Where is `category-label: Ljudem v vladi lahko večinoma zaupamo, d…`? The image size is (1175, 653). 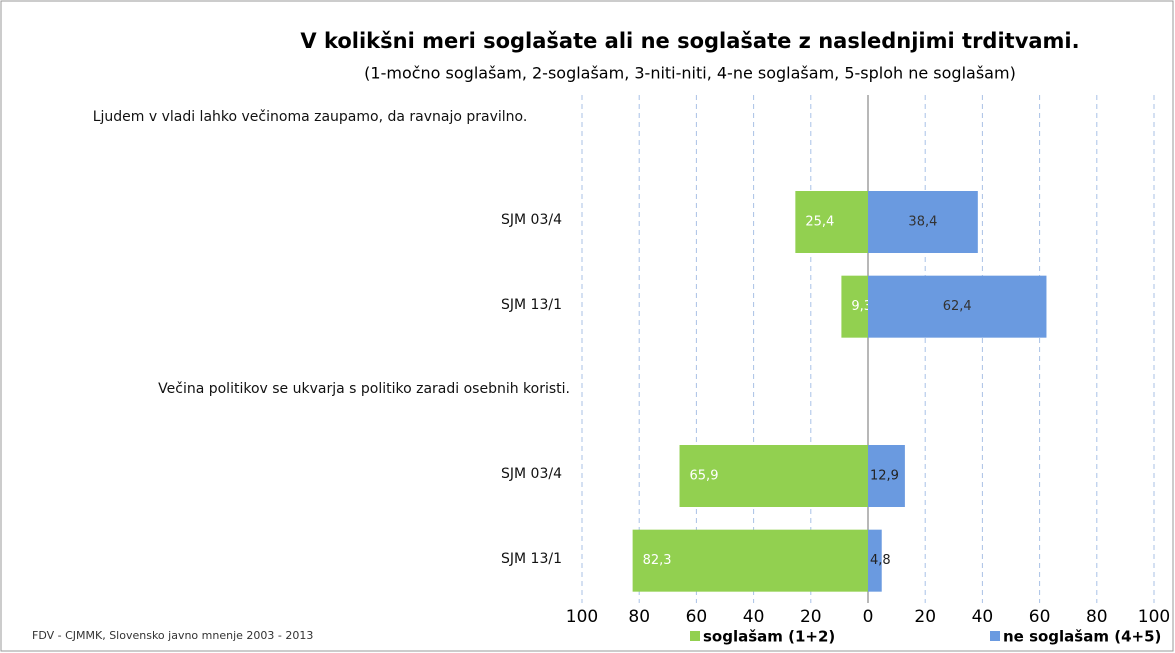 category-label: Ljudem v vladi lahko večinoma zaupamo, d… is located at coordinates (310, 117).